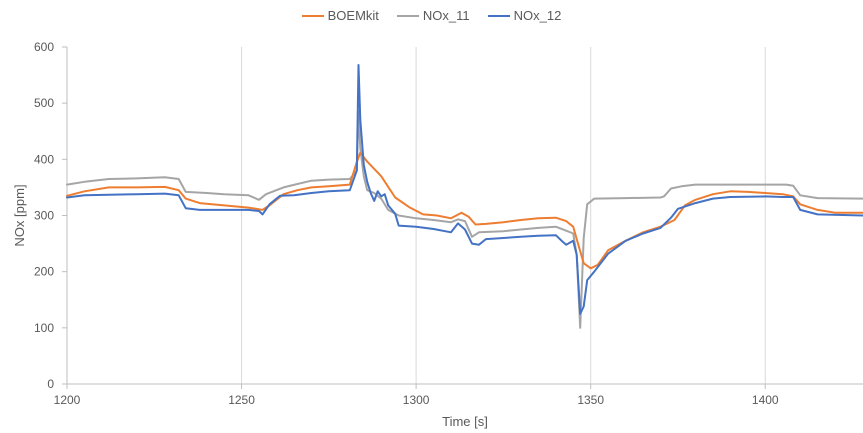 This screenshot has width=863, height=433. I want to click on y-tick-label-300: 300, so click(44, 216).